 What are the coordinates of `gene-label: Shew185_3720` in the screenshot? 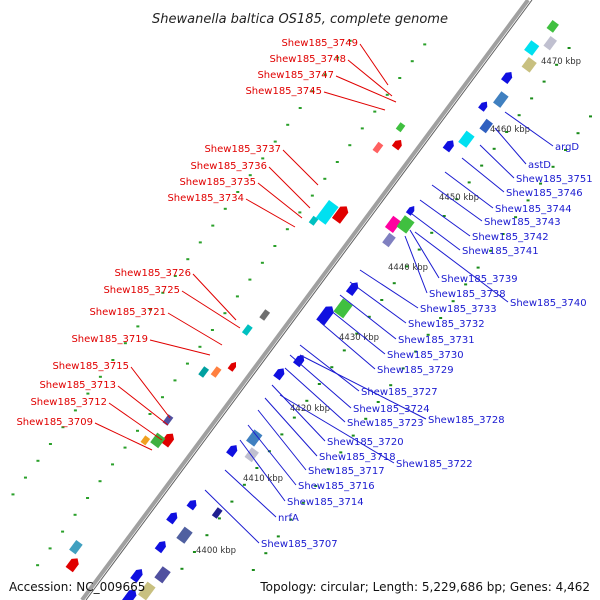 It's located at (365, 442).